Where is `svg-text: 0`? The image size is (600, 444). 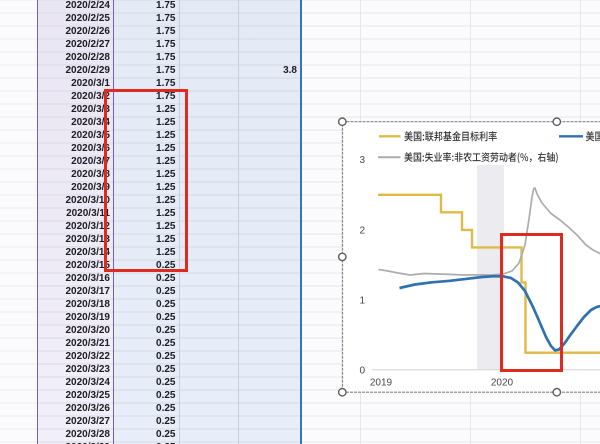 svg-text: 0 is located at coordinates (362, 371).